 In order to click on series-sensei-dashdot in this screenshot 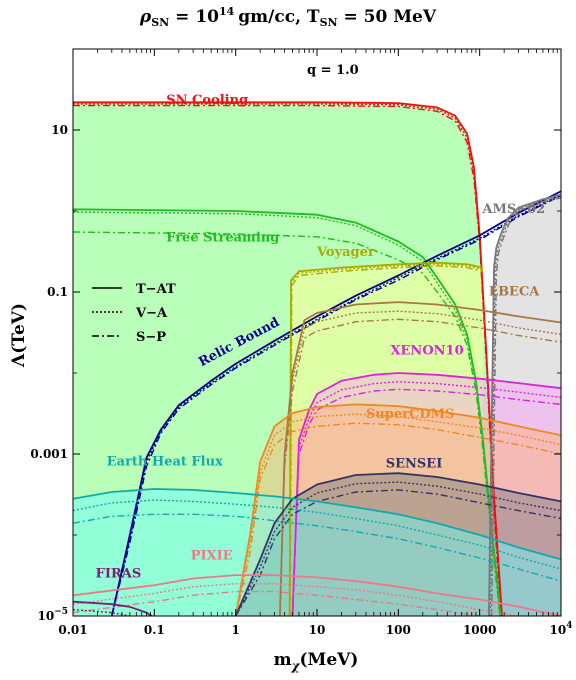, I will do `click(398, 552)`.